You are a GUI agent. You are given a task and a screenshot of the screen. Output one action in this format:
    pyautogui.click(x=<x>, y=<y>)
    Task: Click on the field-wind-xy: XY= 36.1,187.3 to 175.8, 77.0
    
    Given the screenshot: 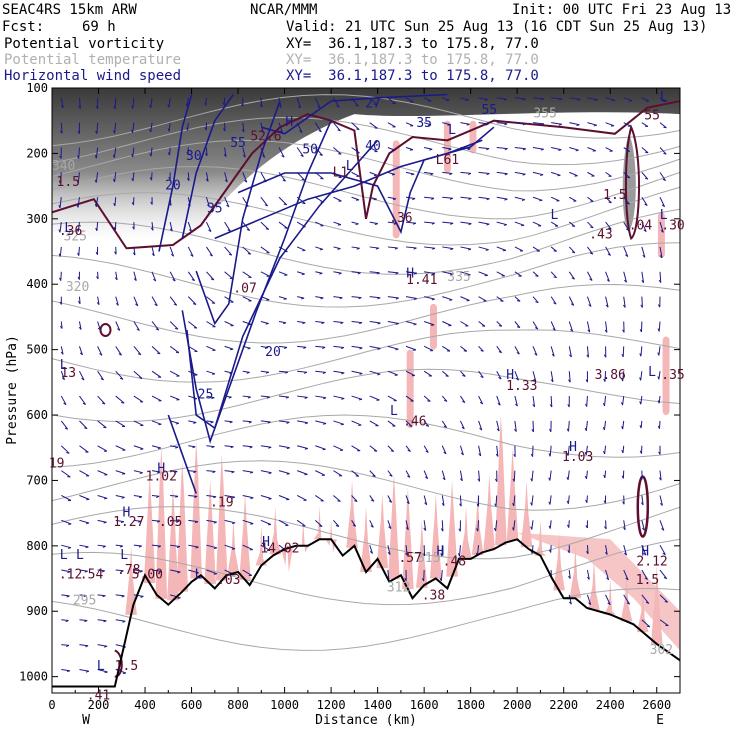 What is the action you would take?
    pyautogui.click(x=412, y=76)
    